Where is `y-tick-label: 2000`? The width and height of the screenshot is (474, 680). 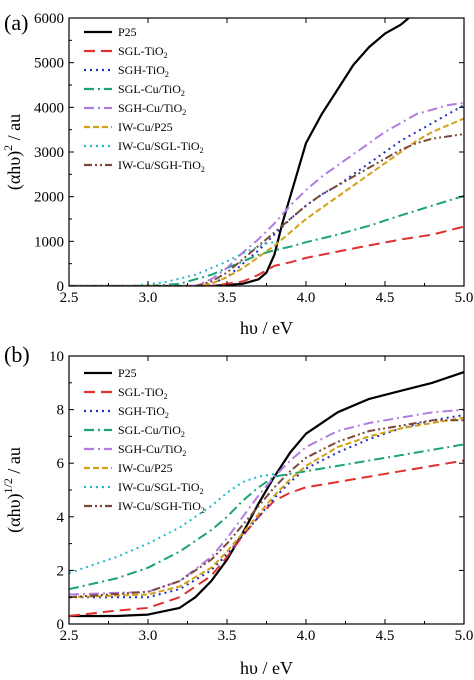 y-tick-label: 2000 is located at coordinates (49, 198).